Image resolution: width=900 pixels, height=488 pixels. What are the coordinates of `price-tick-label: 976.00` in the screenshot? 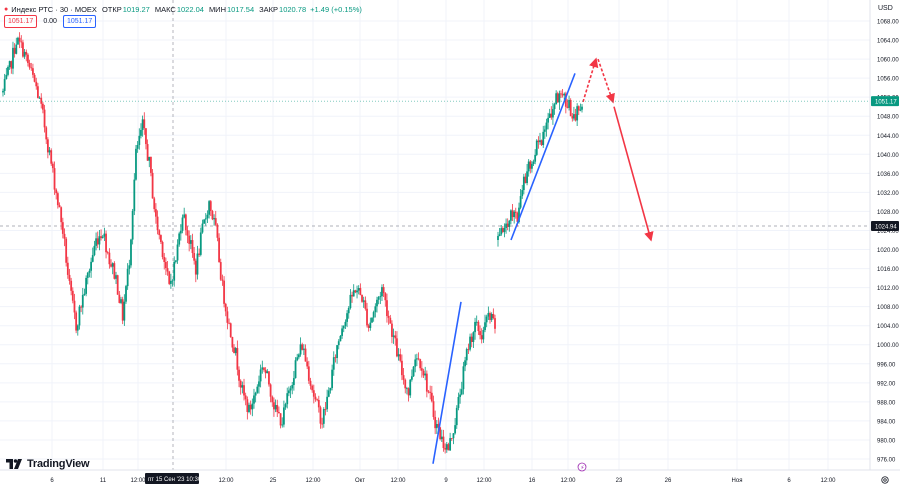 It's located at (886, 461).